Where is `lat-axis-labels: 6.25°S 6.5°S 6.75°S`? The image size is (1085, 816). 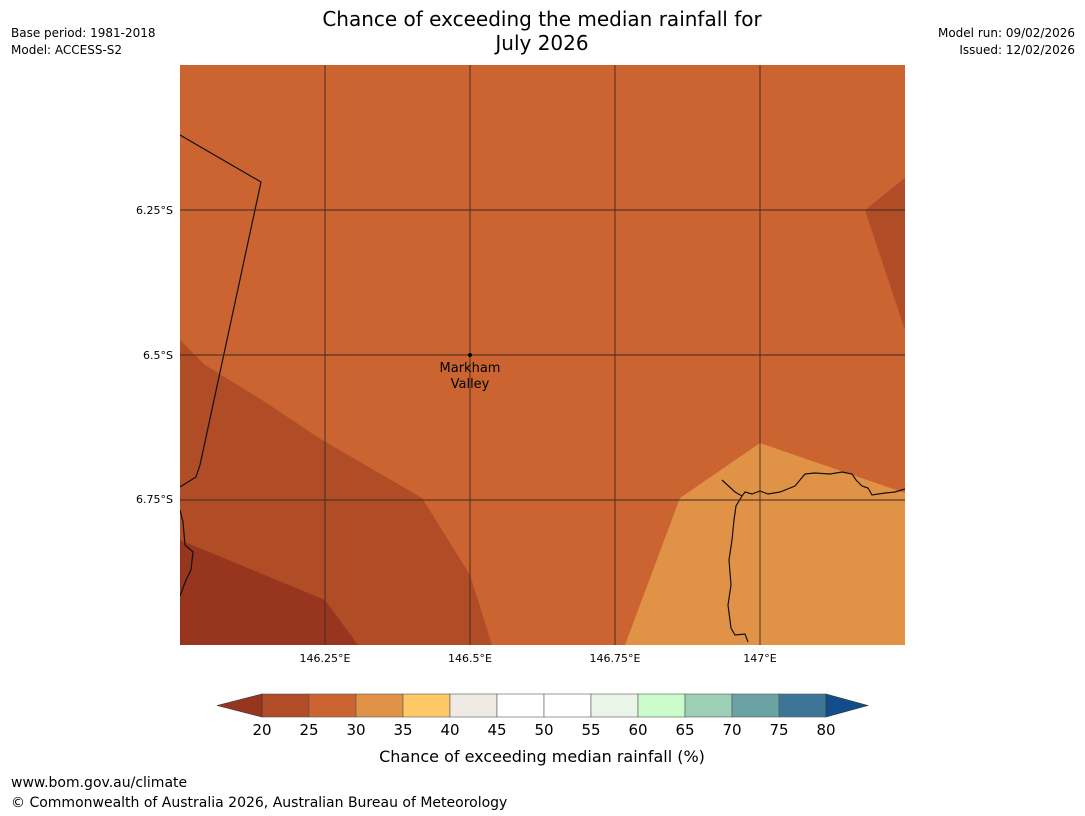
lat-axis-labels: 6.25°S 6.5°S 6.75°S is located at coordinates (154, 355).